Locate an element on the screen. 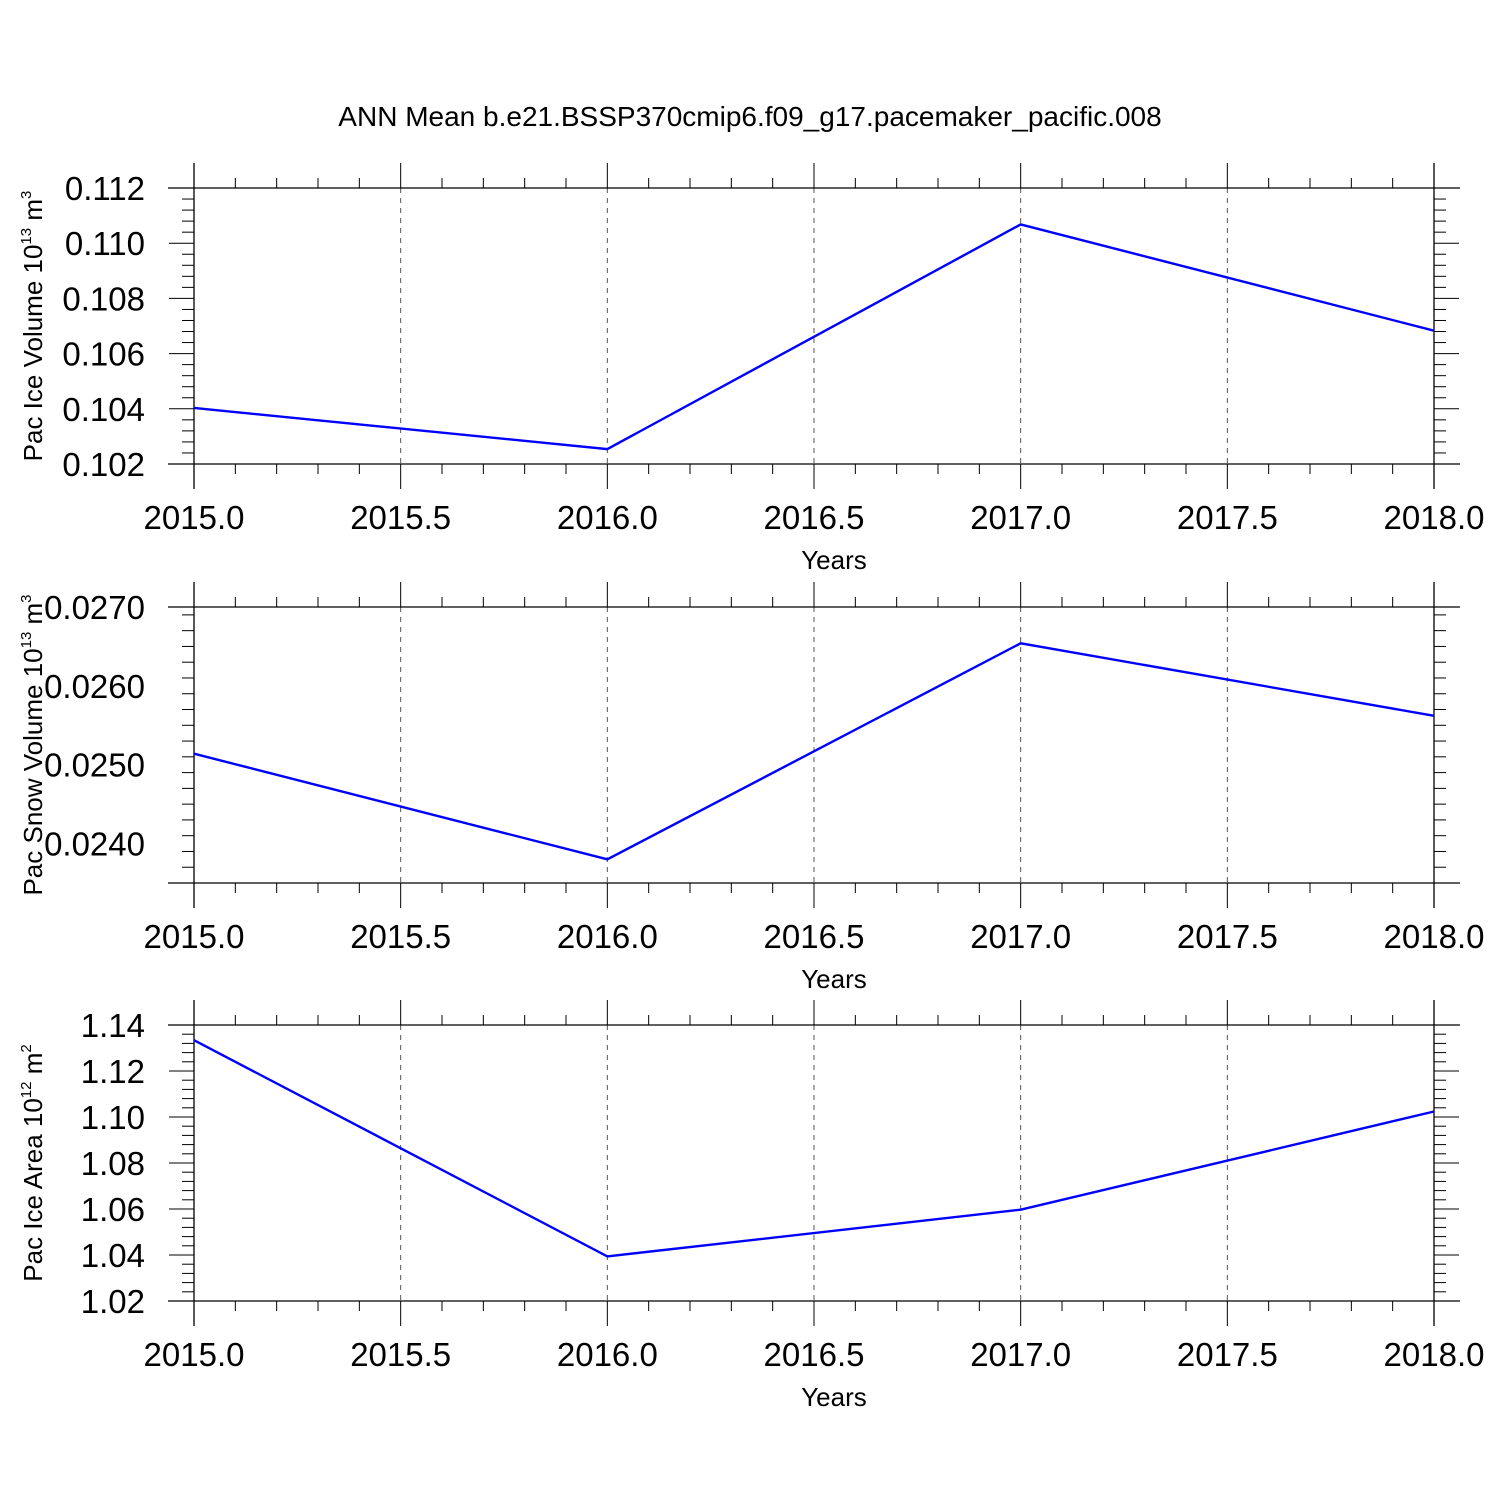  y-tick-label: 0.112 is located at coordinates (105, 188).